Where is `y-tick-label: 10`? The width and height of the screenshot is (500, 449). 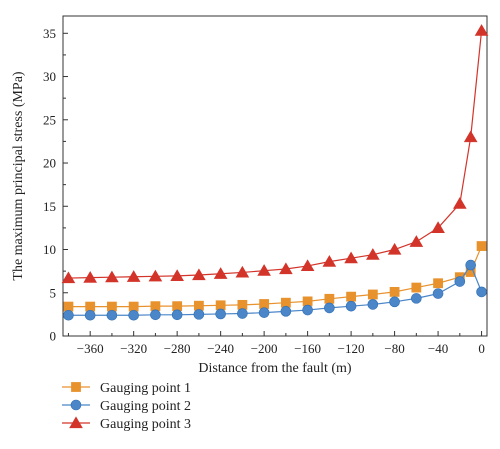 y-tick-label: 10 is located at coordinates (49, 249).